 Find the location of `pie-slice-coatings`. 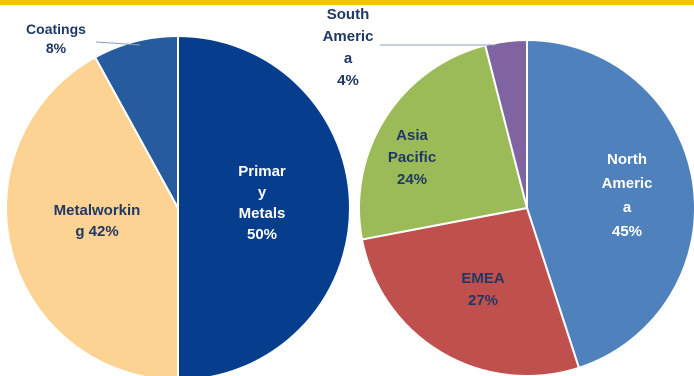

pie-slice-coatings is located at coordinates (136, 121).